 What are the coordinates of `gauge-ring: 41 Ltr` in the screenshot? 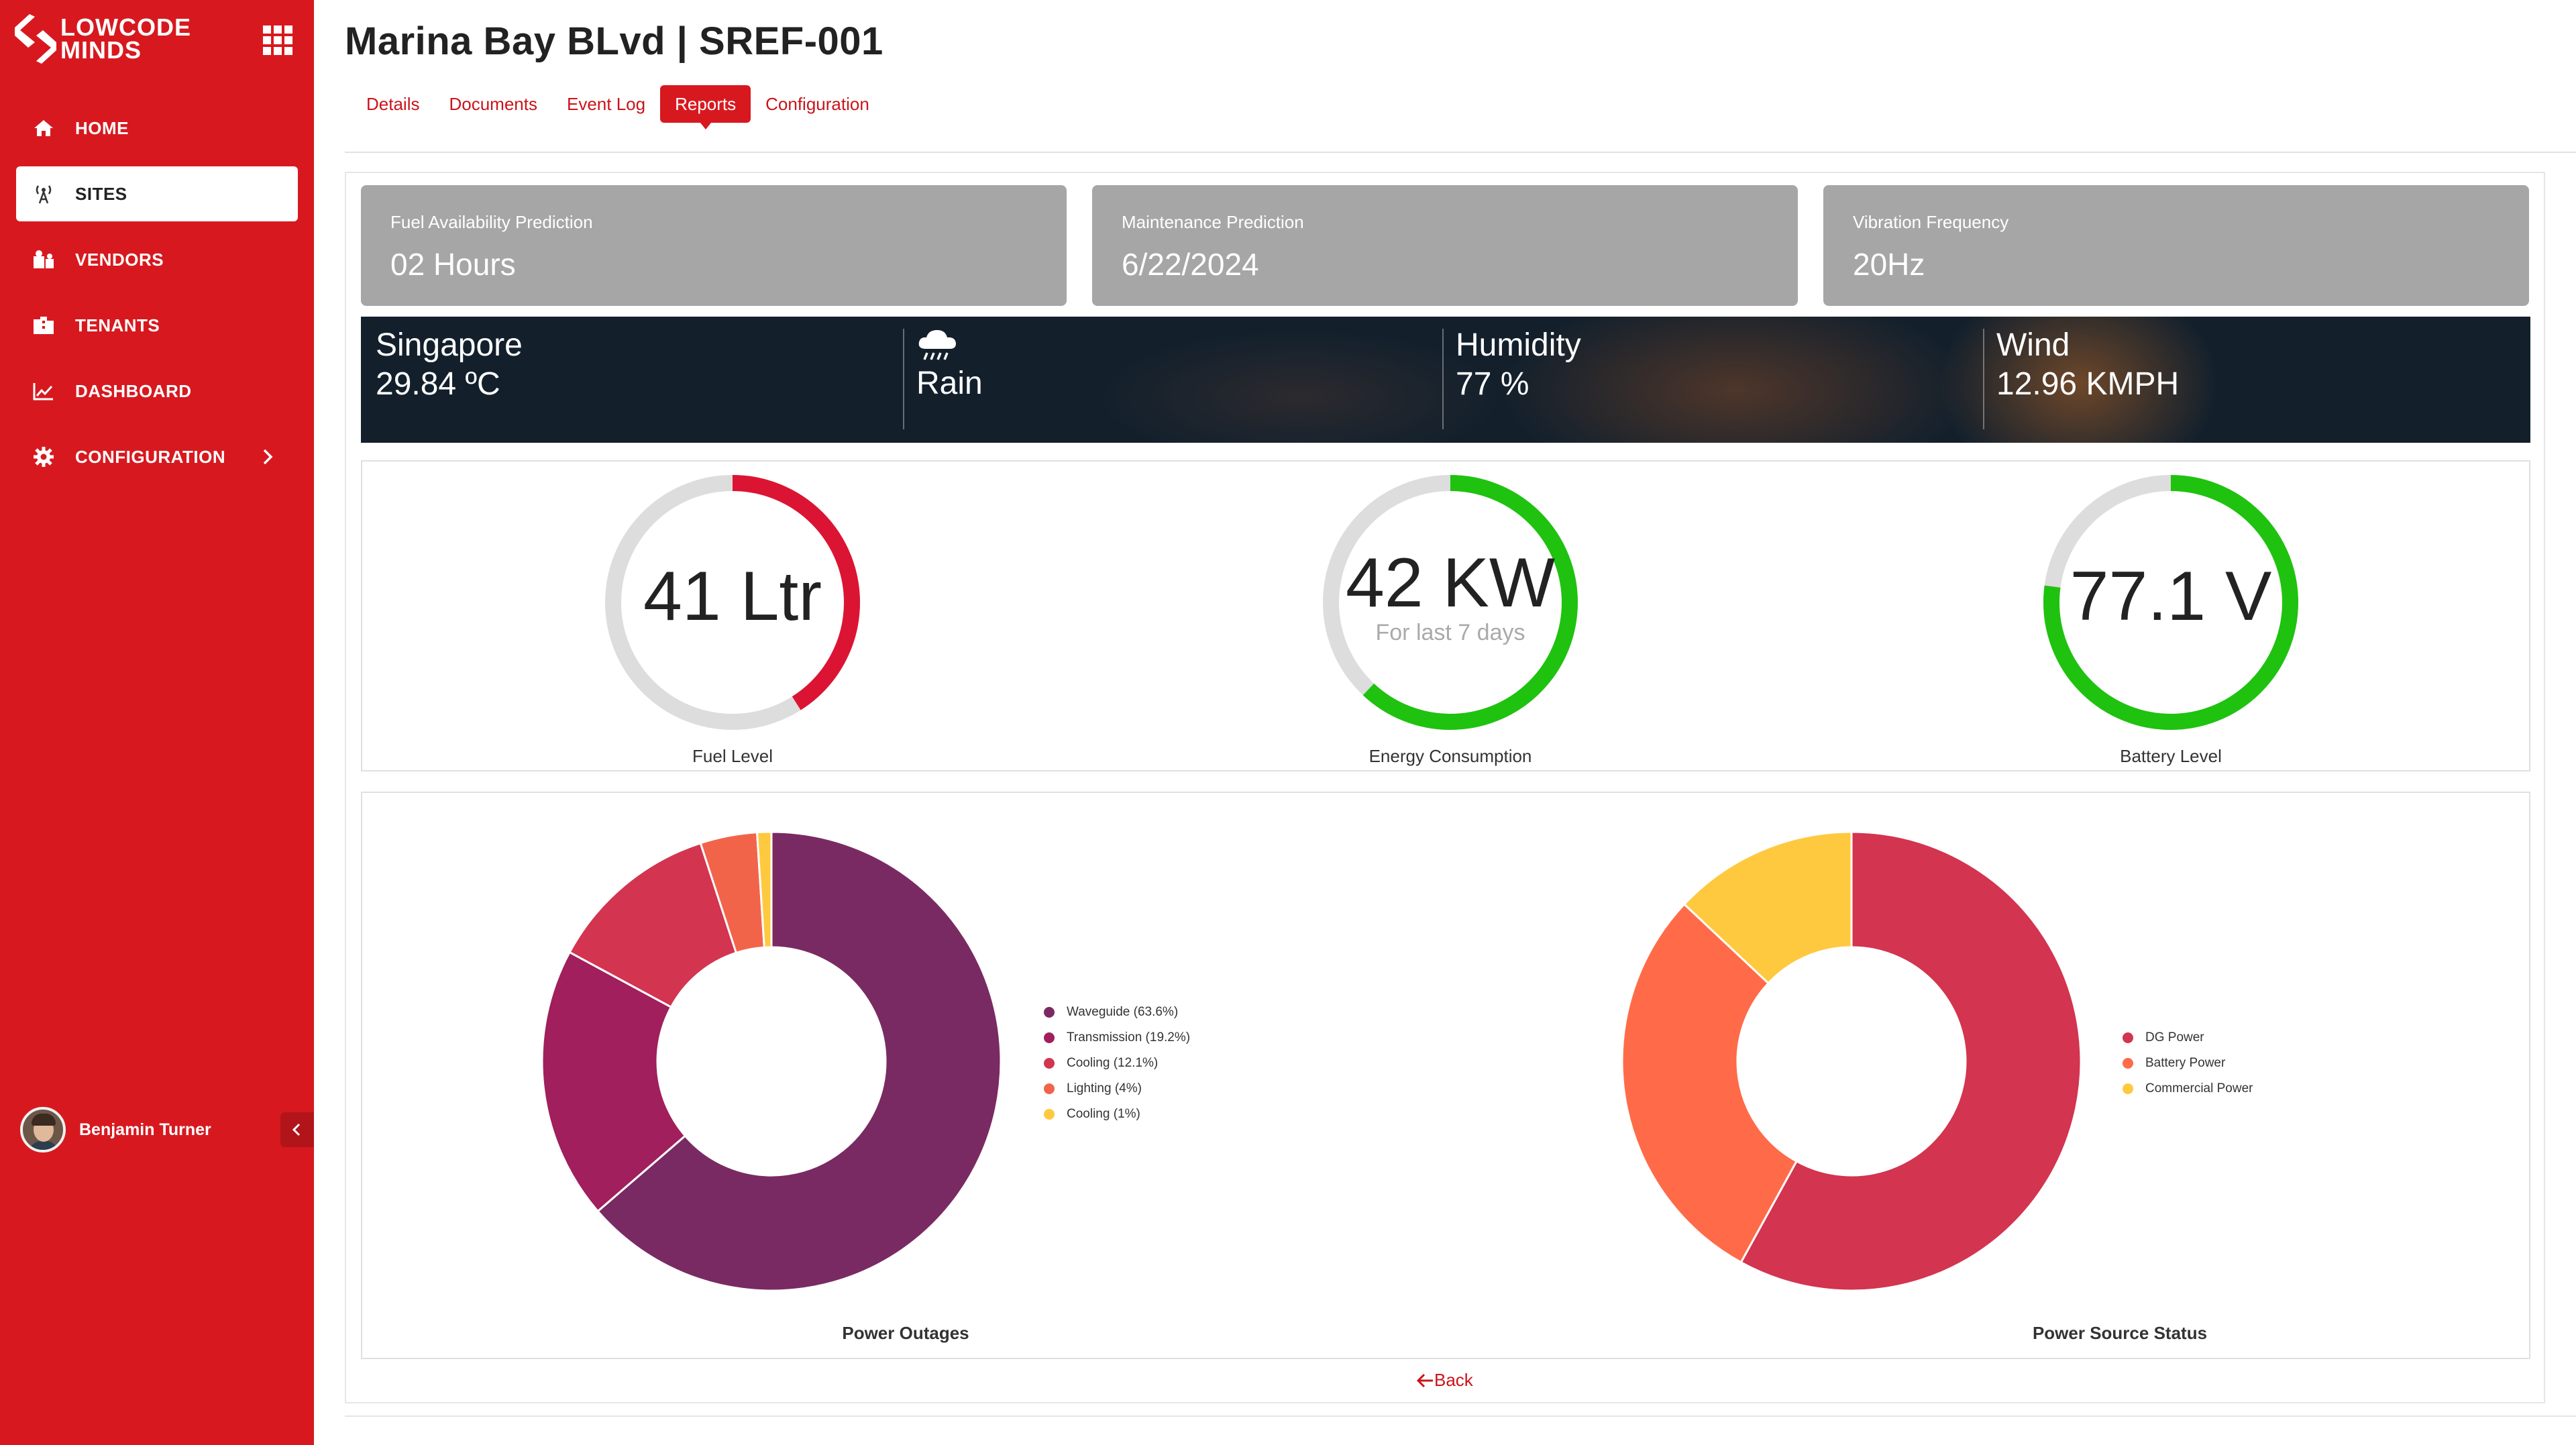 It's located at (732, 602).